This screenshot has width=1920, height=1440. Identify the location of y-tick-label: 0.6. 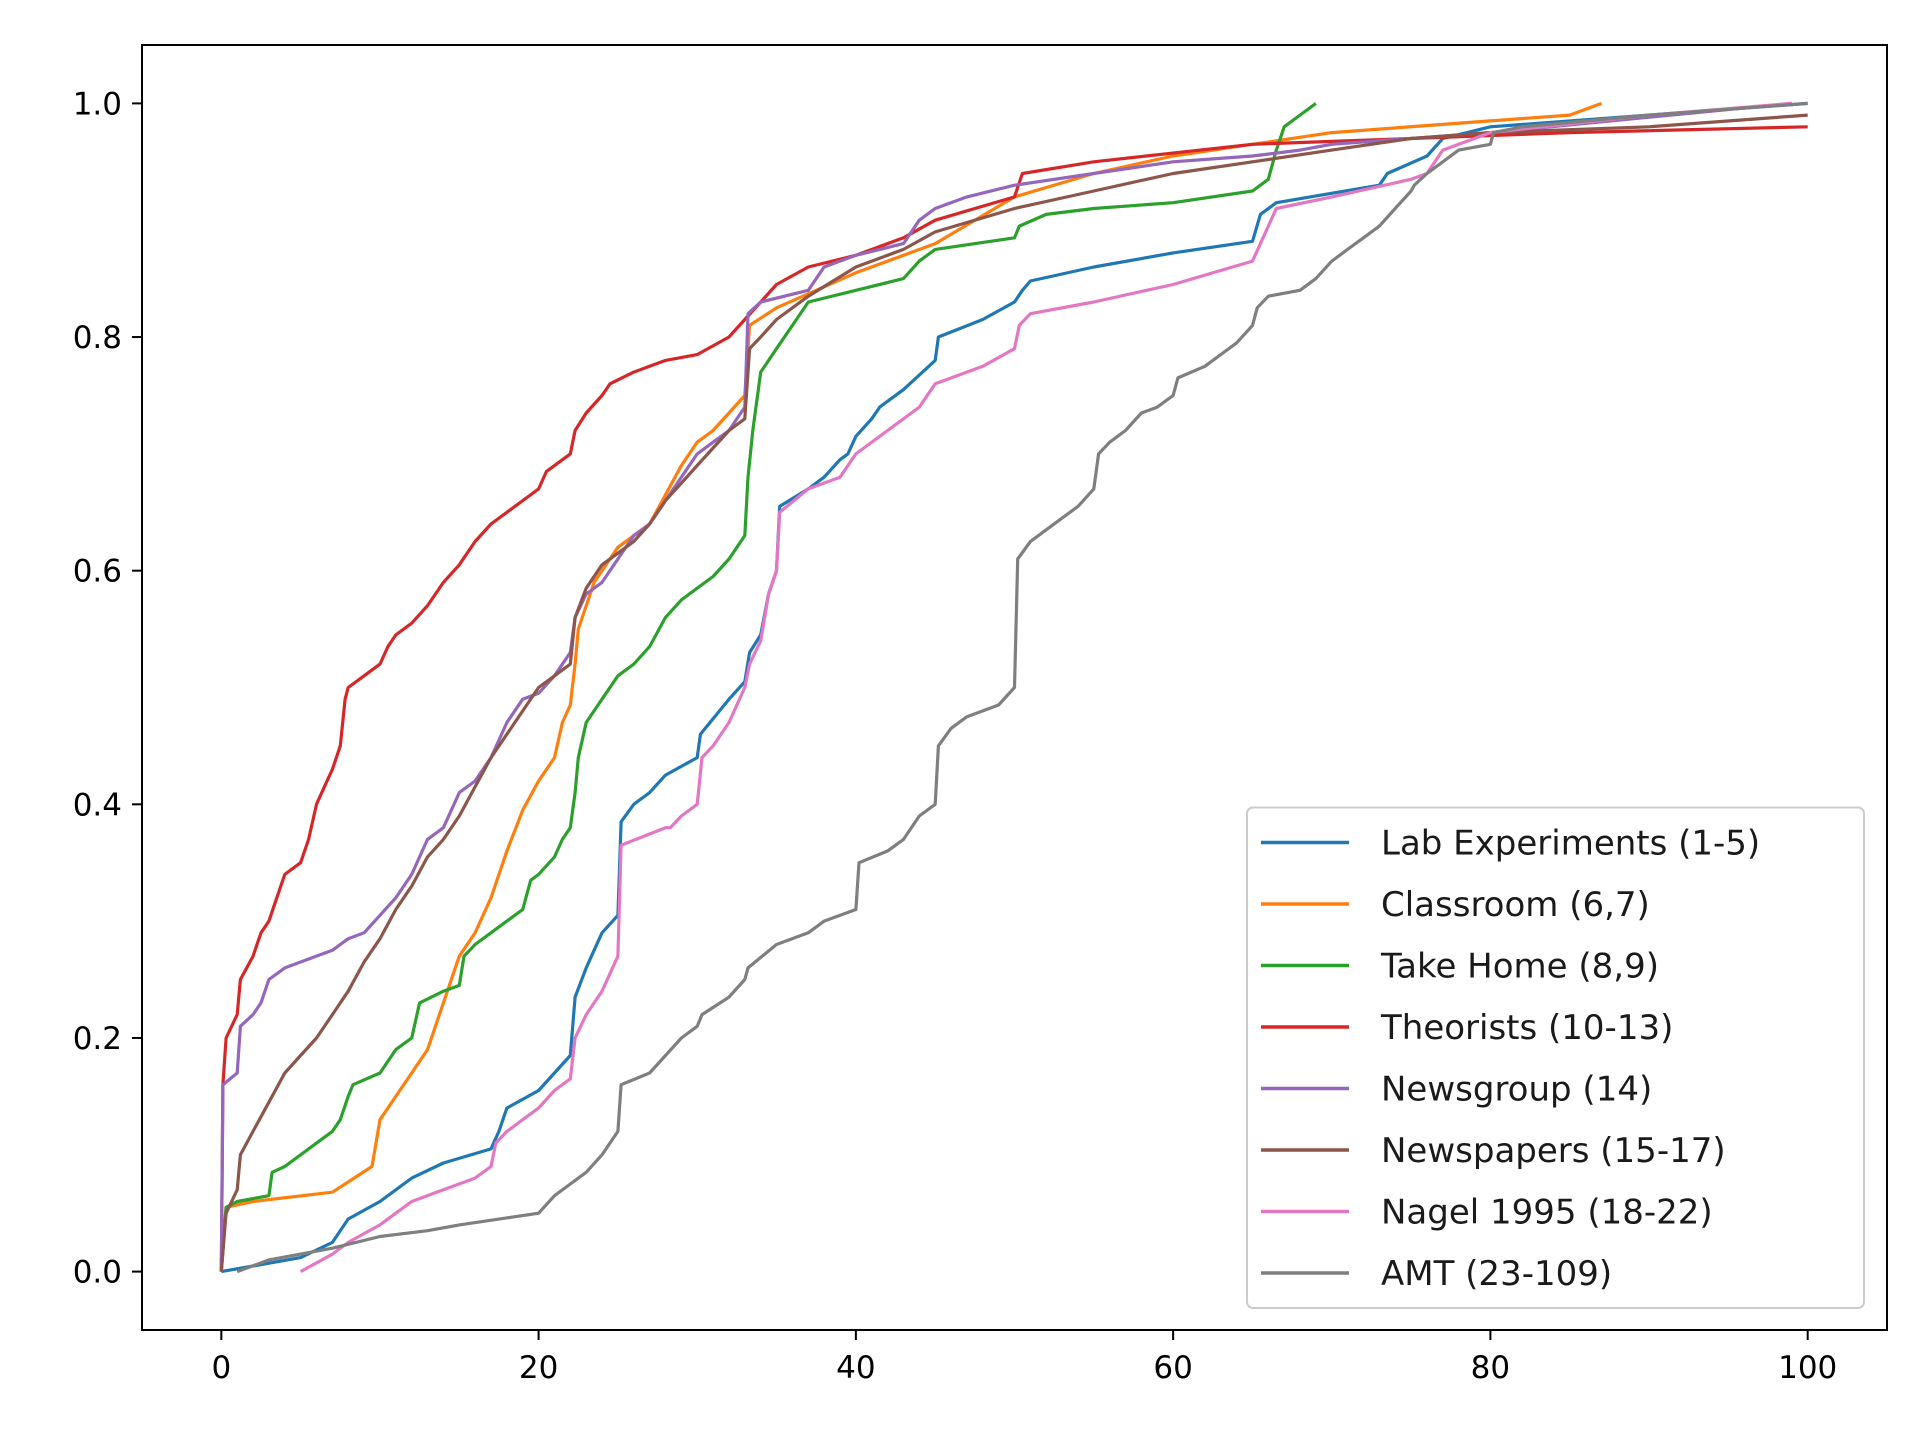
(97, 572).